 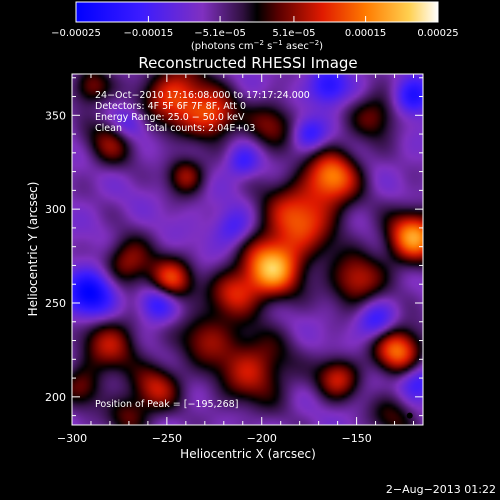 I want to click on annotation-total-counts: Total counts: 2.04E+03, so click(x=199, y=128).